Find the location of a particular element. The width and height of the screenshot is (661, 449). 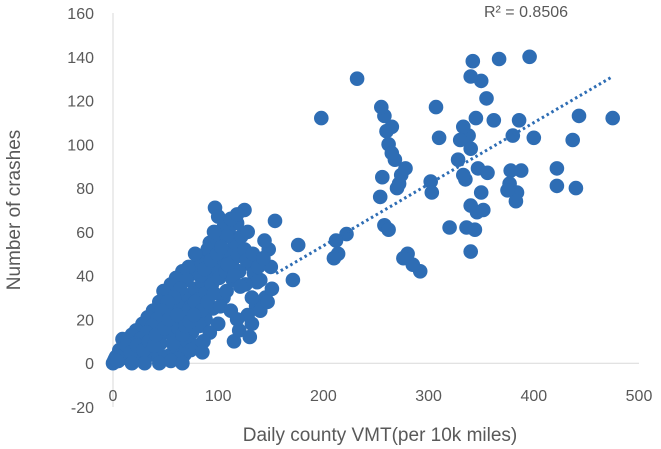

x-tick-label: 400 is located at coordinates (533, 396).